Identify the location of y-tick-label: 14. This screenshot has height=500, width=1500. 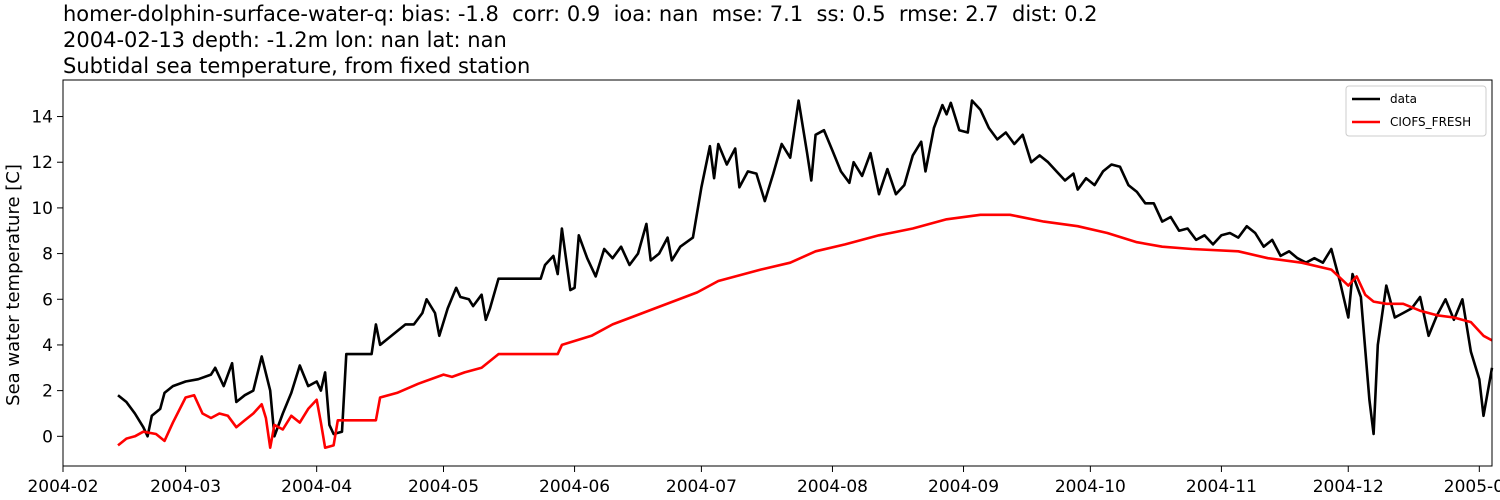
(42, 118).